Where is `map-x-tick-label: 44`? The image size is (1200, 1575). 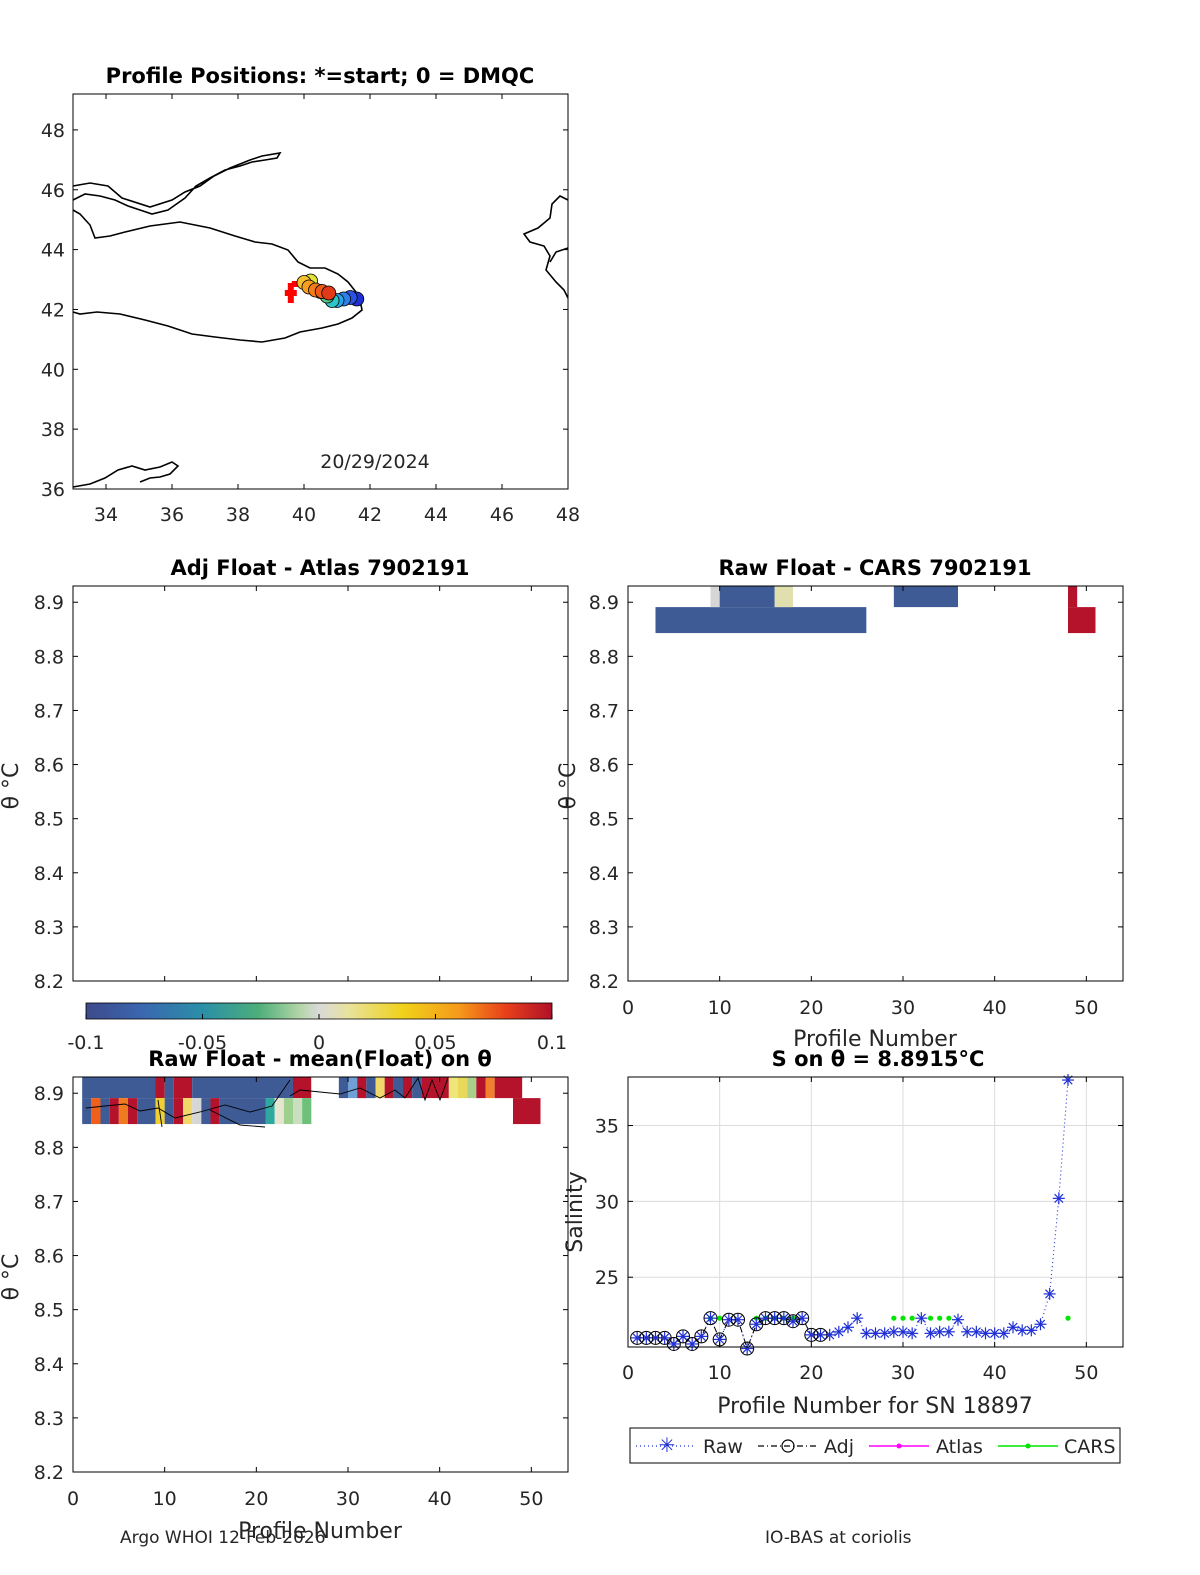 map-x-tick-label: 44 is located at coordinates (436, 515).